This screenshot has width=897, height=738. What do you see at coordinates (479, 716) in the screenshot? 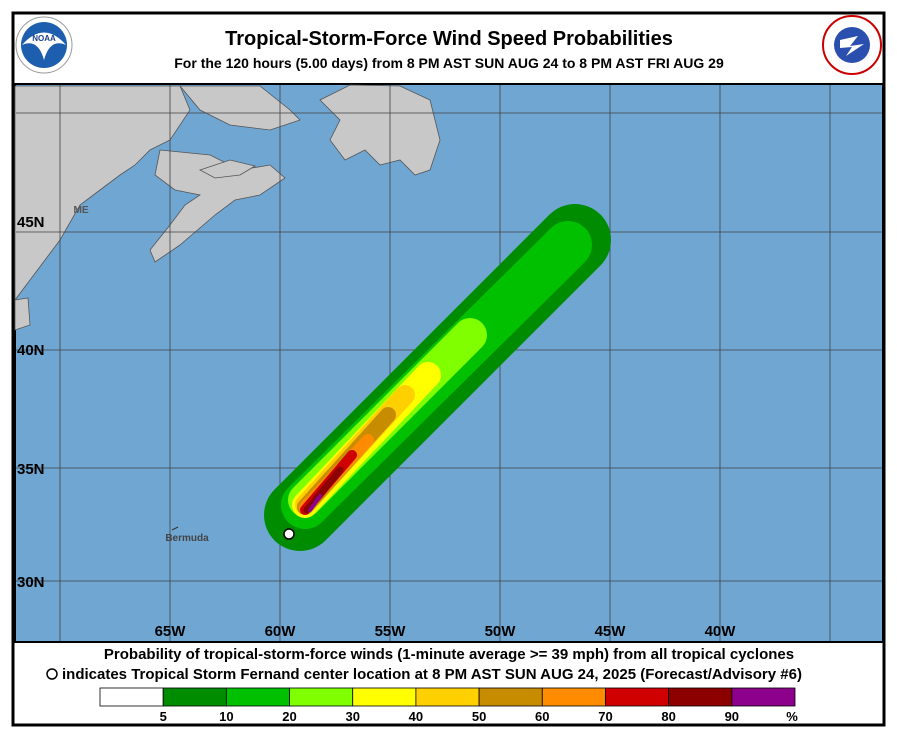
I see `legend-label: 50` at bounding box center [479, 716].